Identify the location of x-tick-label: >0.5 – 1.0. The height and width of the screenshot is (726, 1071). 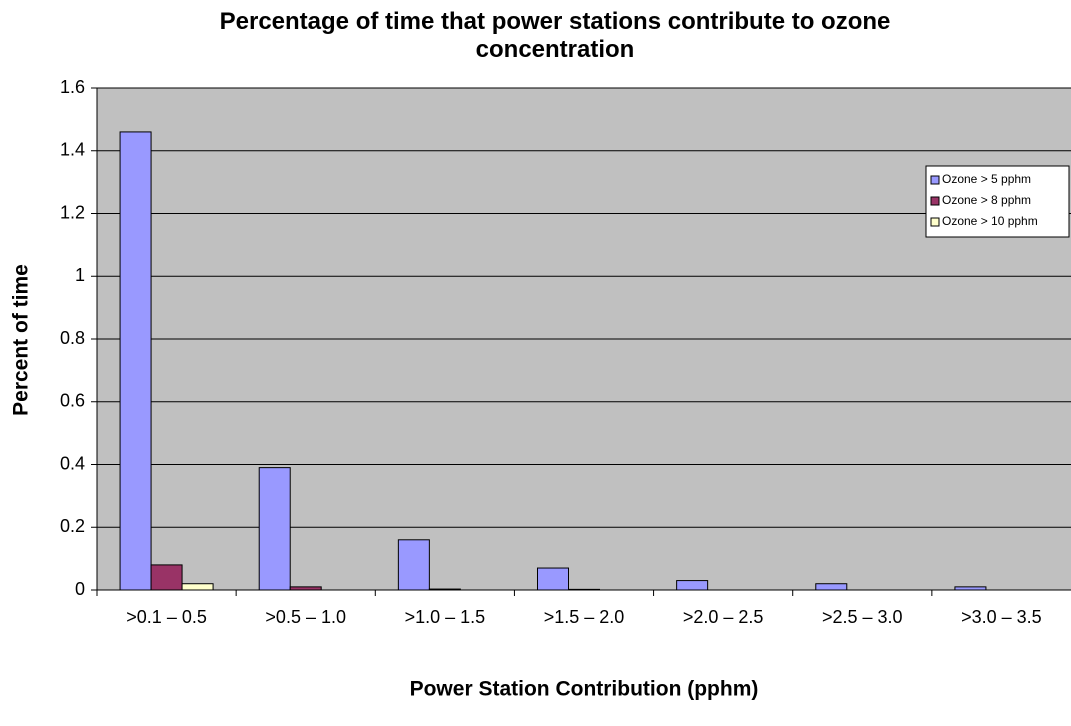
(305, 617).